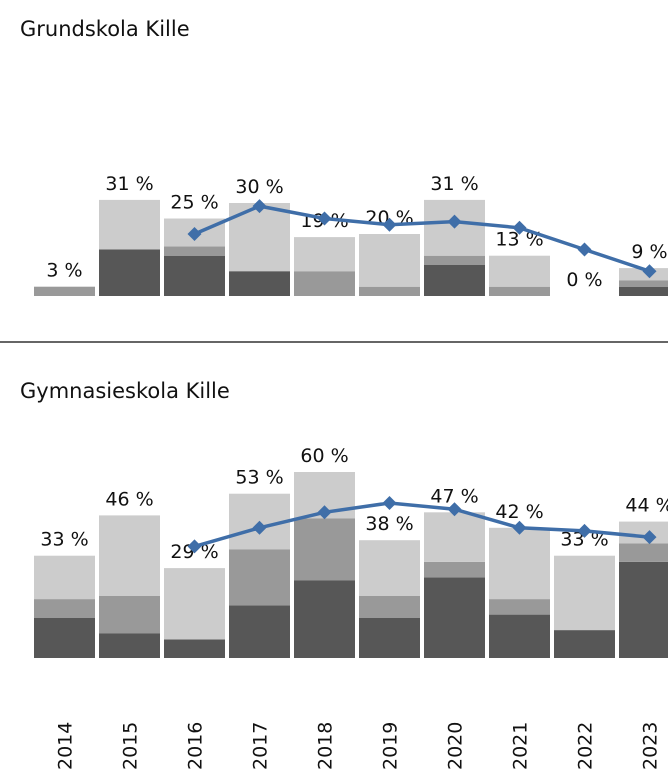  What do you see at coordinates (64, 271) in the screenshot?
I see `total-label: 3 %` at bounding box center [64, 271].